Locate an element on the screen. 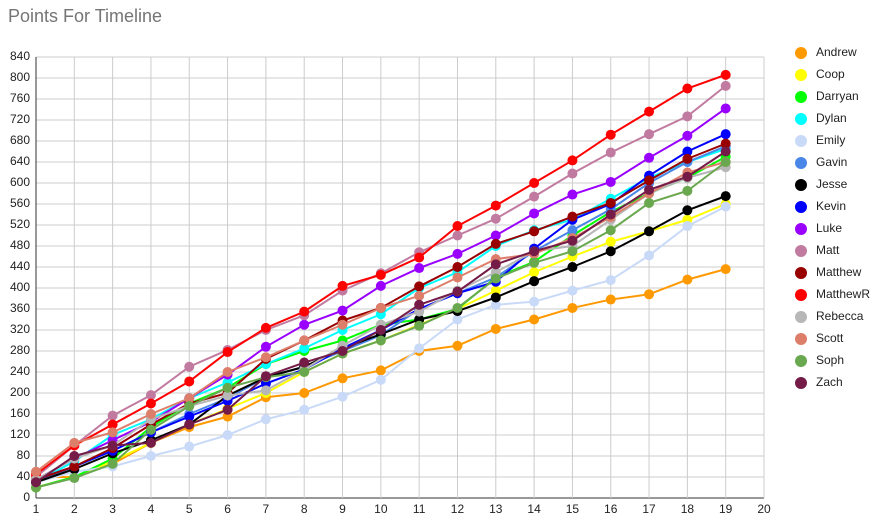 The width and height of the screenshot is (874, 532). legend-label: Rebecca is located at coordinates (840, 316).